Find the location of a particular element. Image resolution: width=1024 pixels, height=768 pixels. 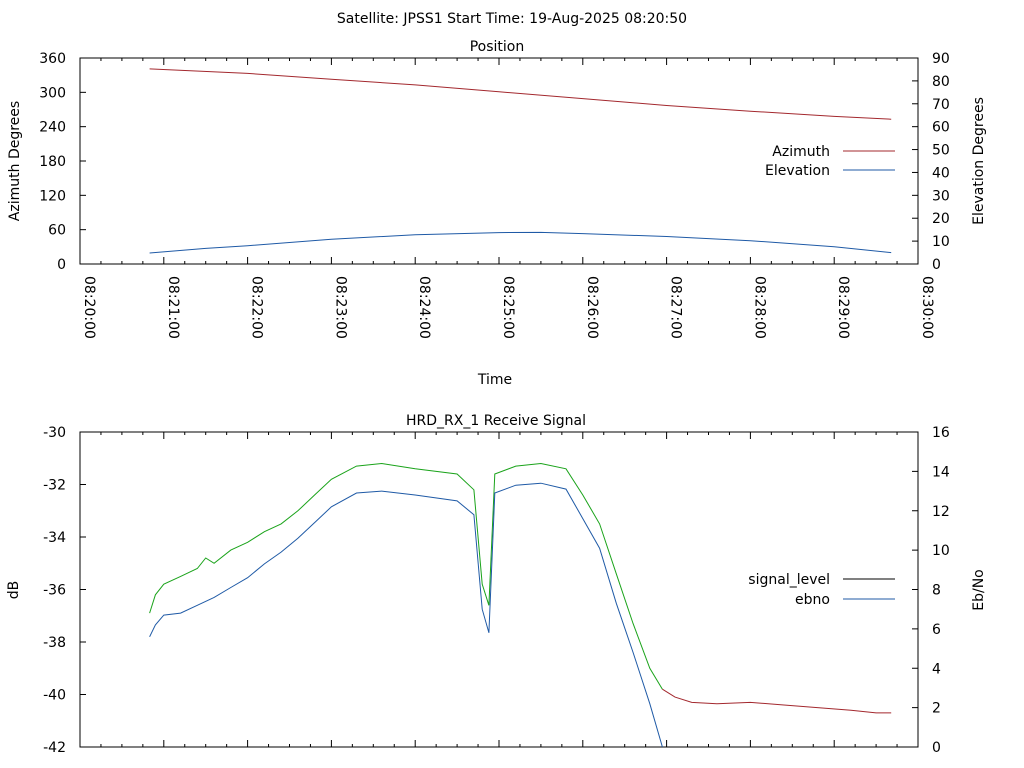

y-tick-label: 180 is located at coordinates (52, 162).